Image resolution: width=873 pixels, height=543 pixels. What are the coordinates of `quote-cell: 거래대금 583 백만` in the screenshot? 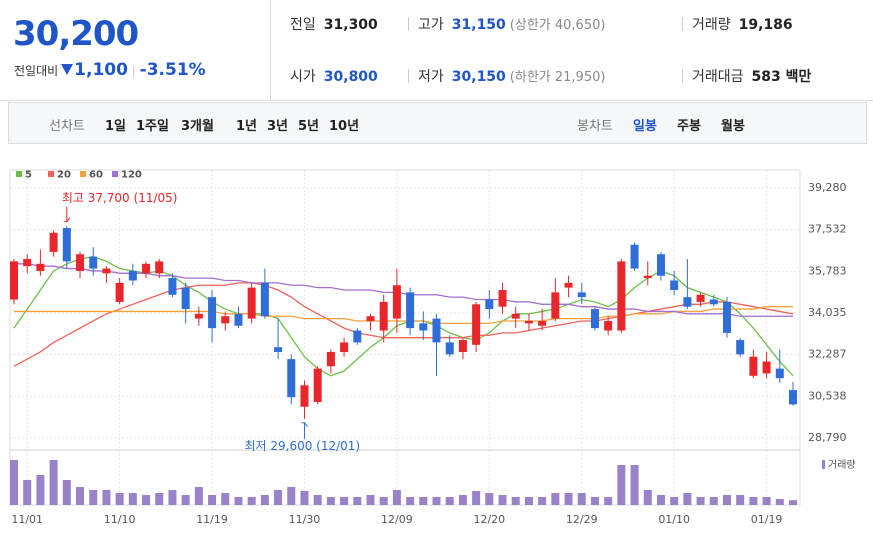 It's located at (751, 76).